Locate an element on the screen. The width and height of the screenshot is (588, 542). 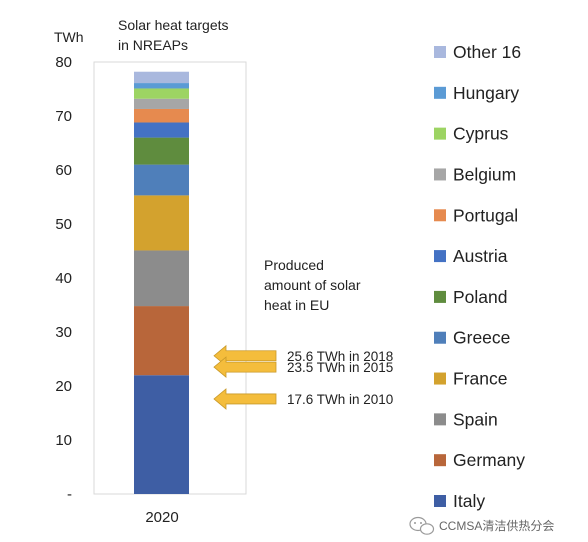
y-tick-label-1: 10 is located at coordinates (63, 440).